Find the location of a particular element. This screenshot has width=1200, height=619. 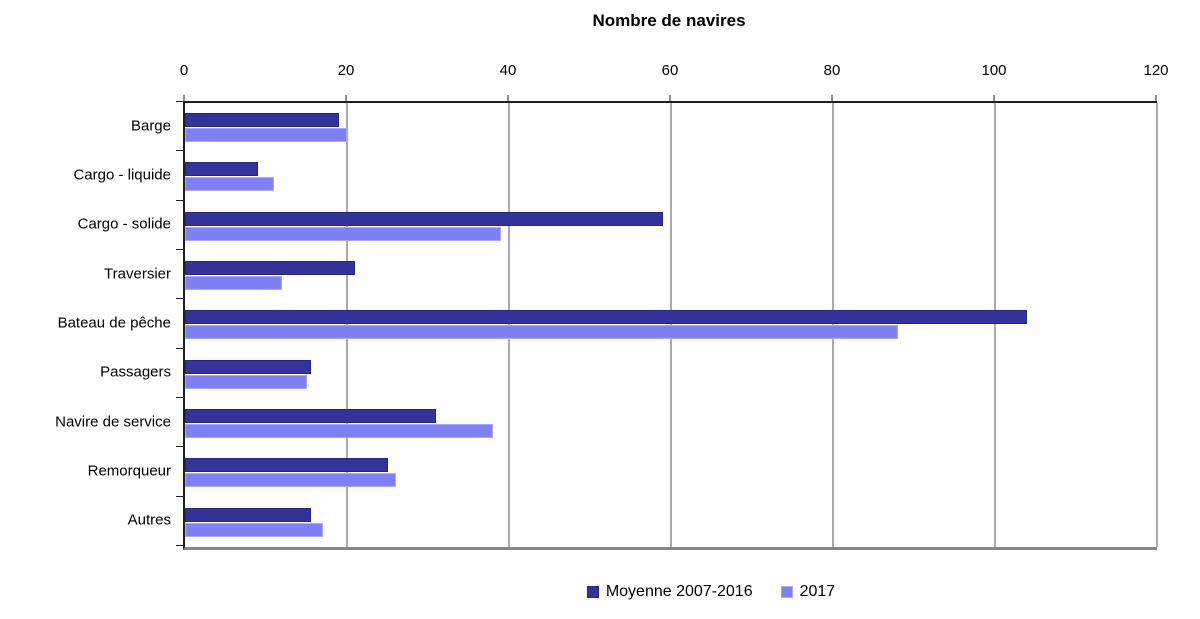

x-axis-tick-label: 80 is located at coordinates (832, 70).